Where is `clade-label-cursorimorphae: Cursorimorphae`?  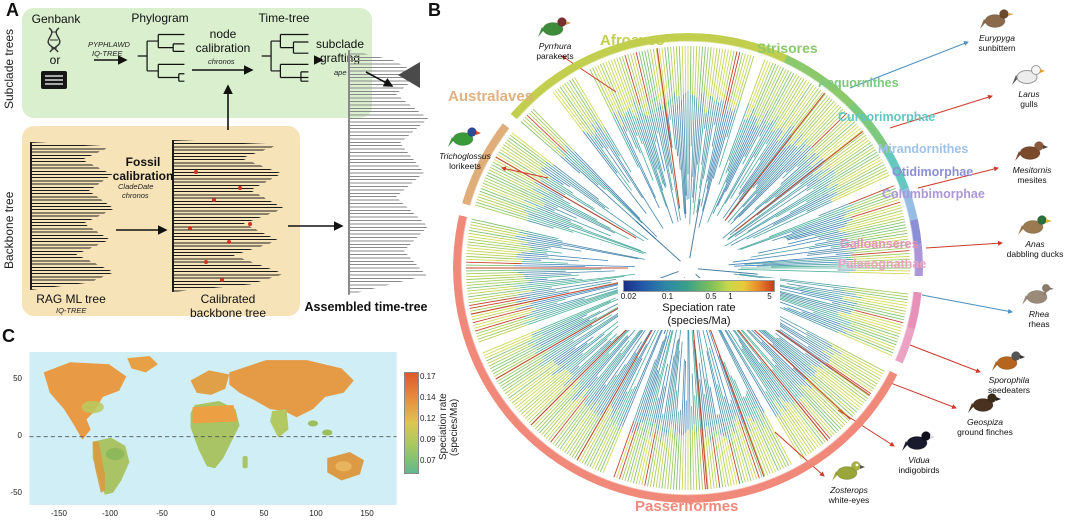
clade-label-cursorimorphae: Cursorimorphae is located at coordinates (887, 117).